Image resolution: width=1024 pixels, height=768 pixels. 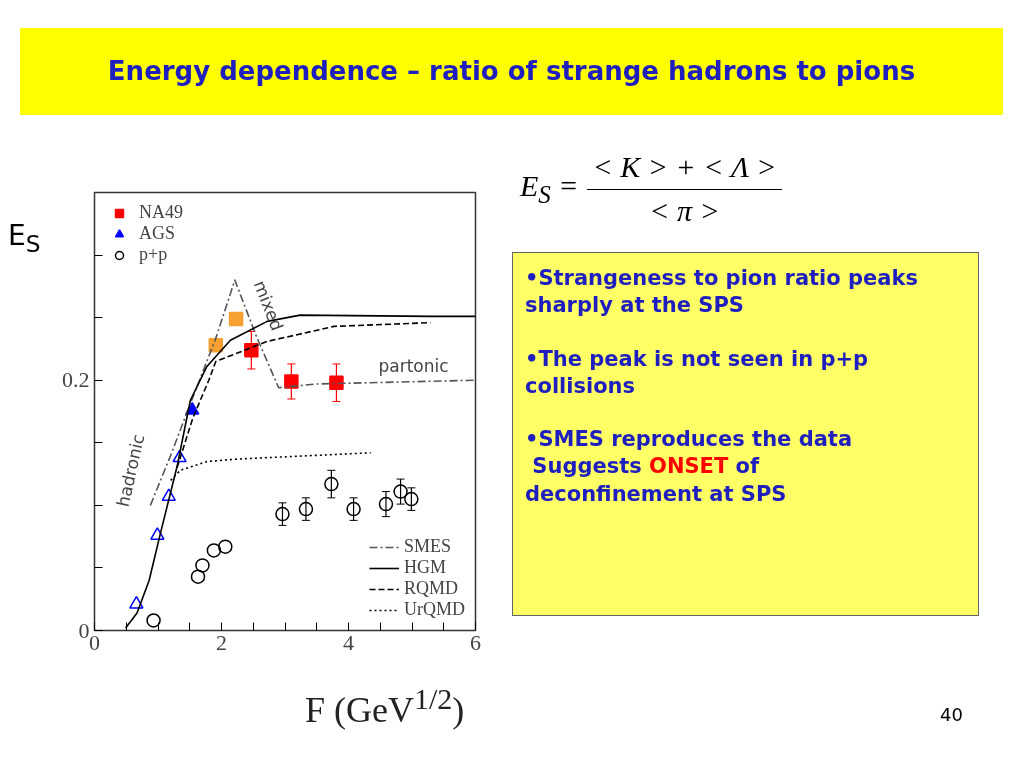 I want to click on y-tick-label: 0.2, so click(x=76, y=380).